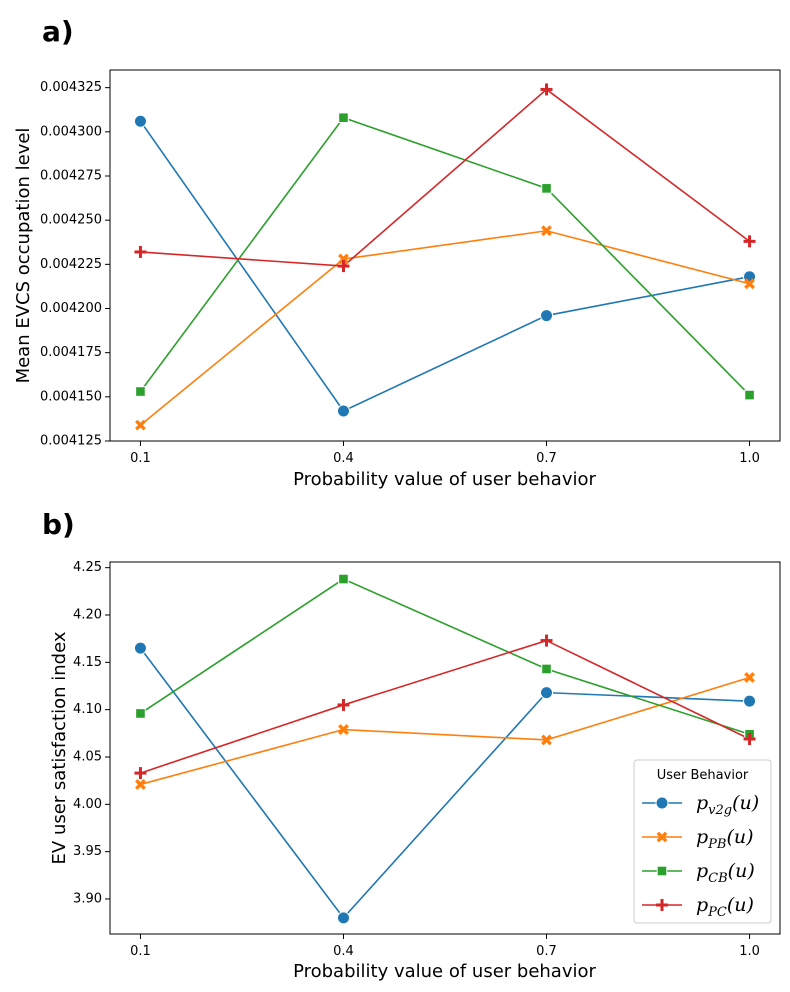 The height and width of the screenshot is (992, 790). What do you see at coordinates (87, 804) in the screenshot?
I see `y-tick-label: 4.00` at bounding box center [87, 804].